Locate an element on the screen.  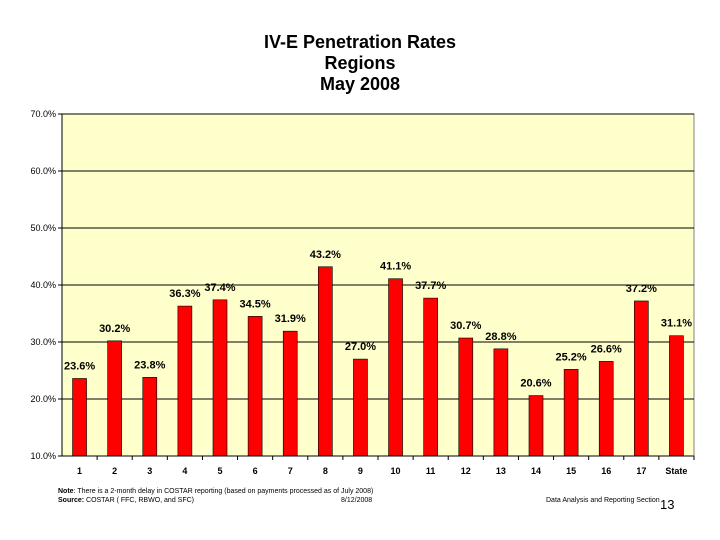
value-label-13: 28.8% is located at coordinates (500, 337).